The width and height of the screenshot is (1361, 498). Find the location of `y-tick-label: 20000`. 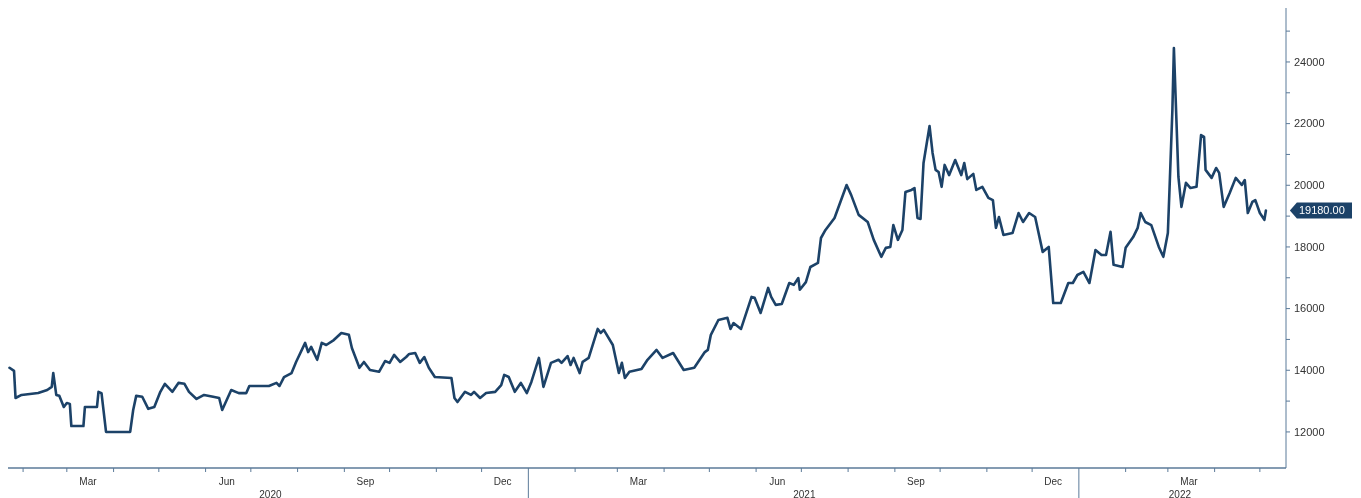

y-tick-label: 20000 is located at coordinates (1309, 185).